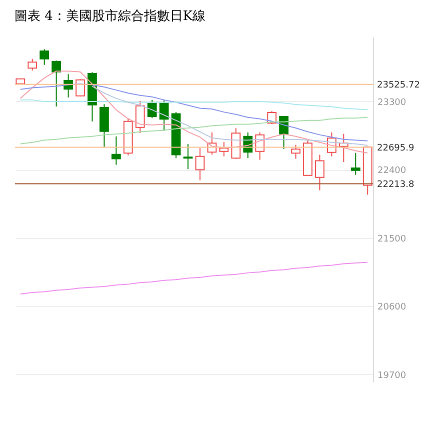 Image resolution: width=422 pixels, height=431 pixels. What do you see at coordinates (392, 103) in the screenshot?
I see `y-tick-label: 23300` at bounding box center [392, 103].